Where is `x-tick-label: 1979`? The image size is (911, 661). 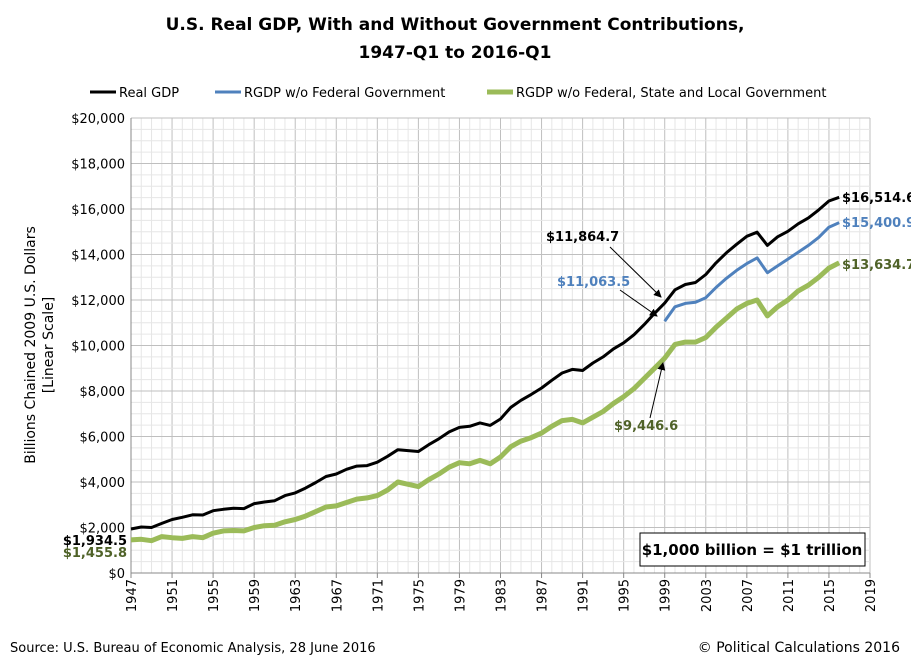
x-tick-label: 1979 is located at coordinates (460, 595).